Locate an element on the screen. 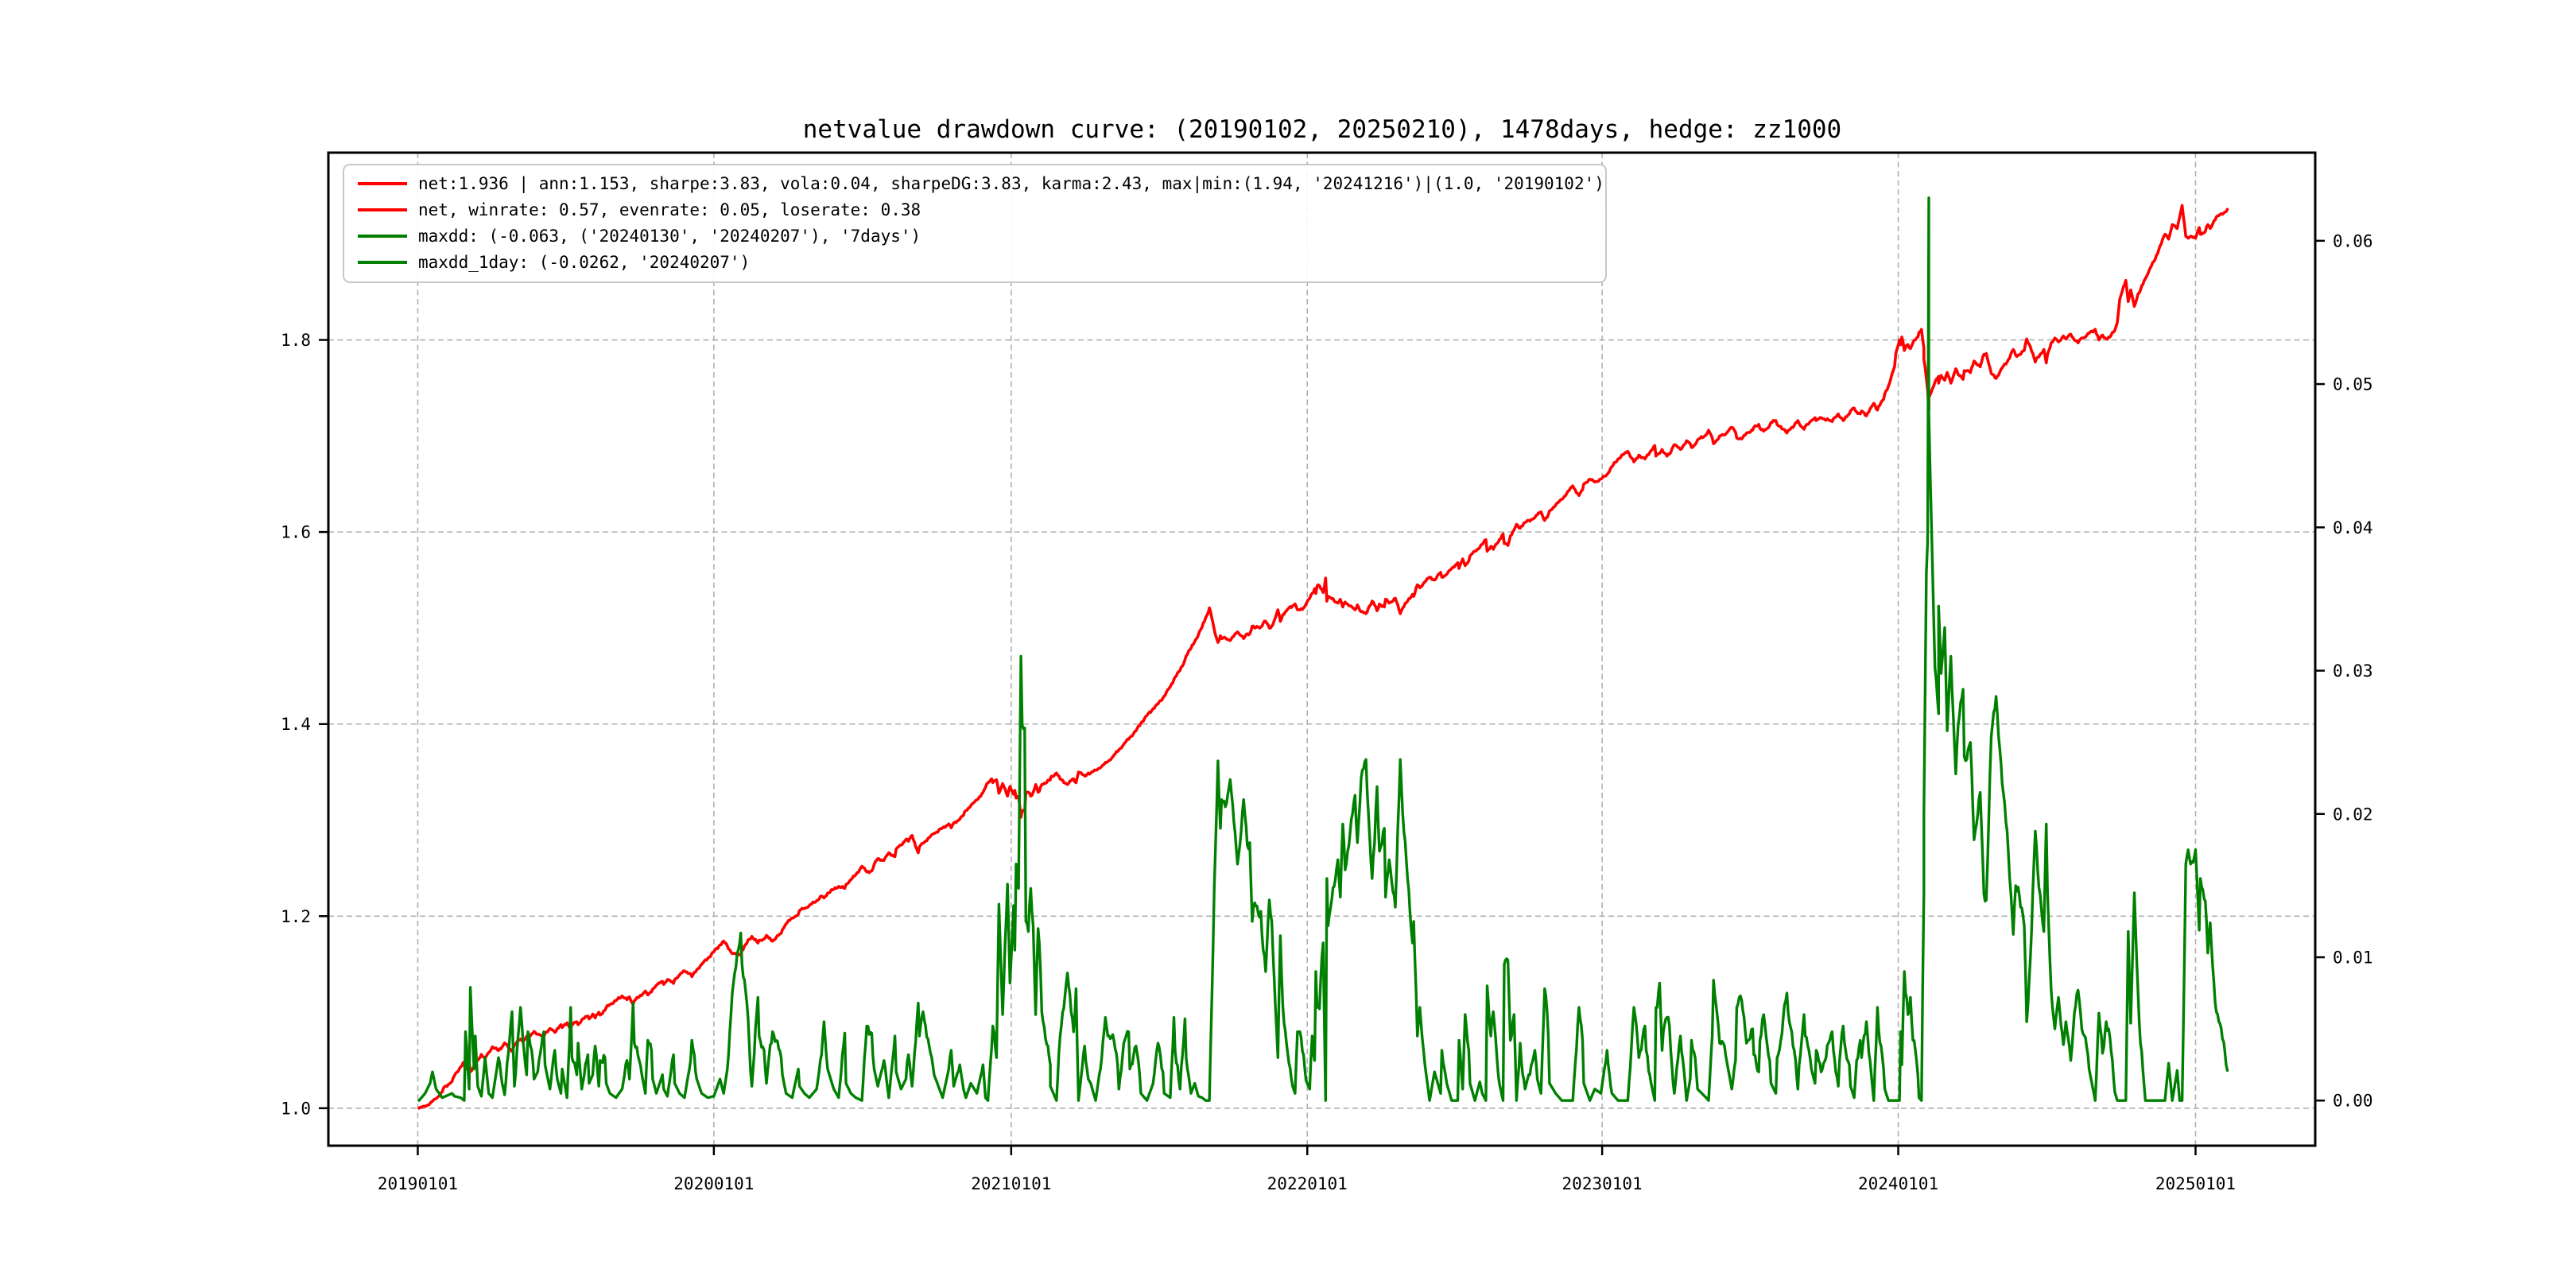 This screenshot has width=2576, height=1288. y-right-tick-label: 0.05 is located at coordinates (2353, 384).